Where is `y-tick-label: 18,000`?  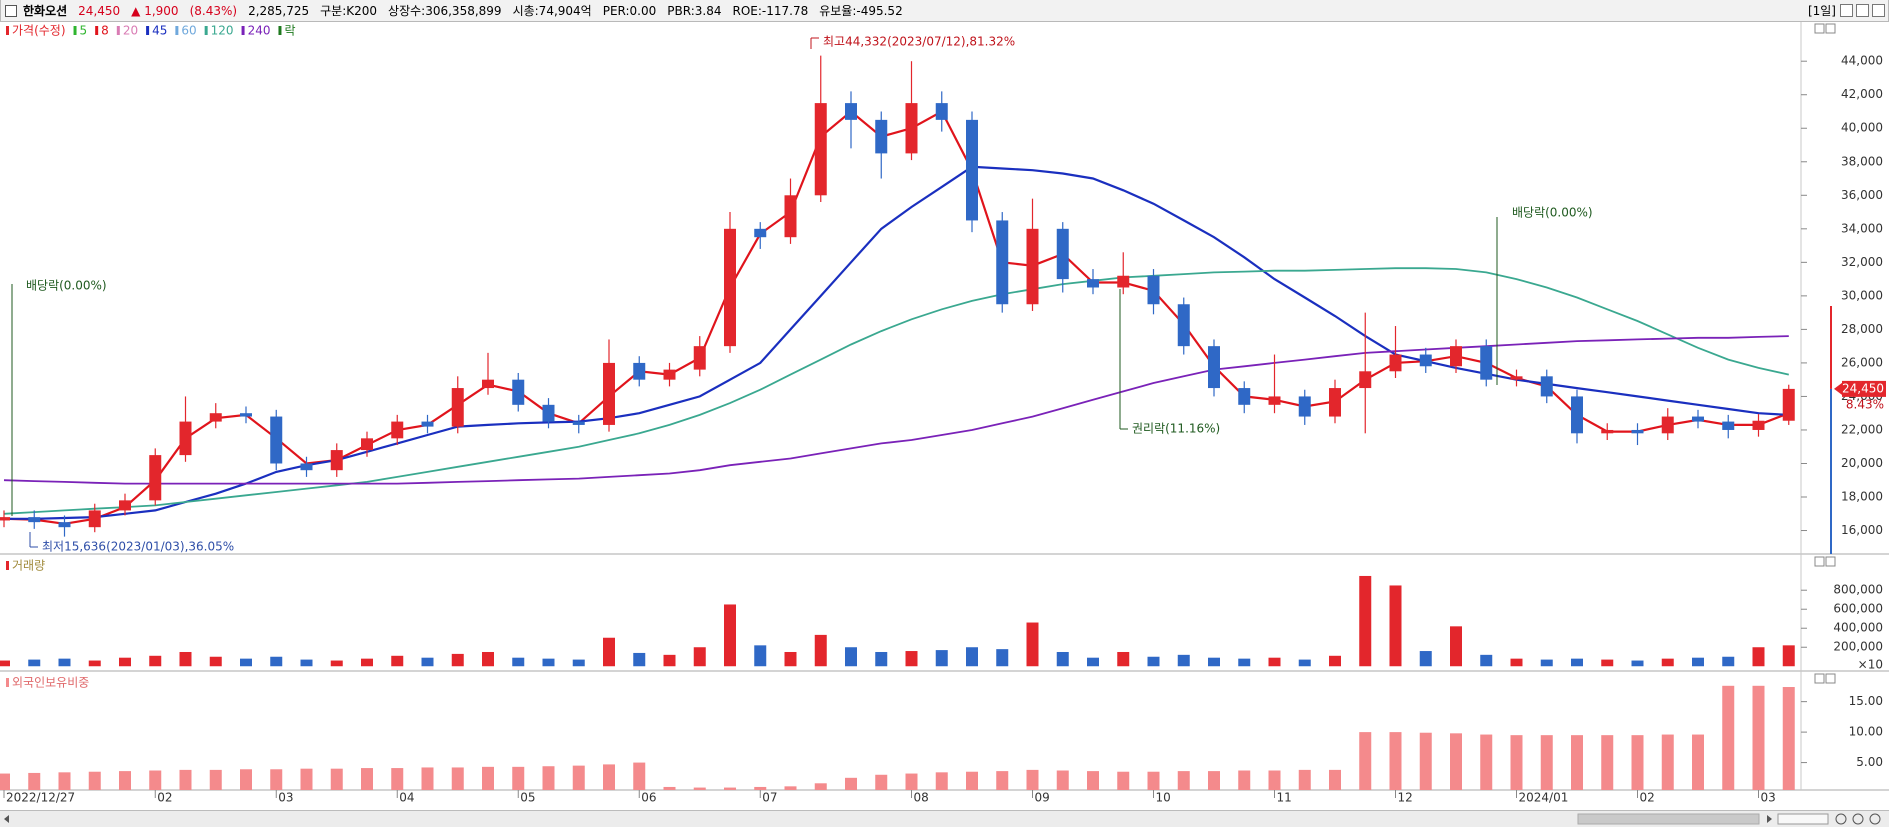 y-tick-label: 18,000 is located at coordinates (1862, 497).